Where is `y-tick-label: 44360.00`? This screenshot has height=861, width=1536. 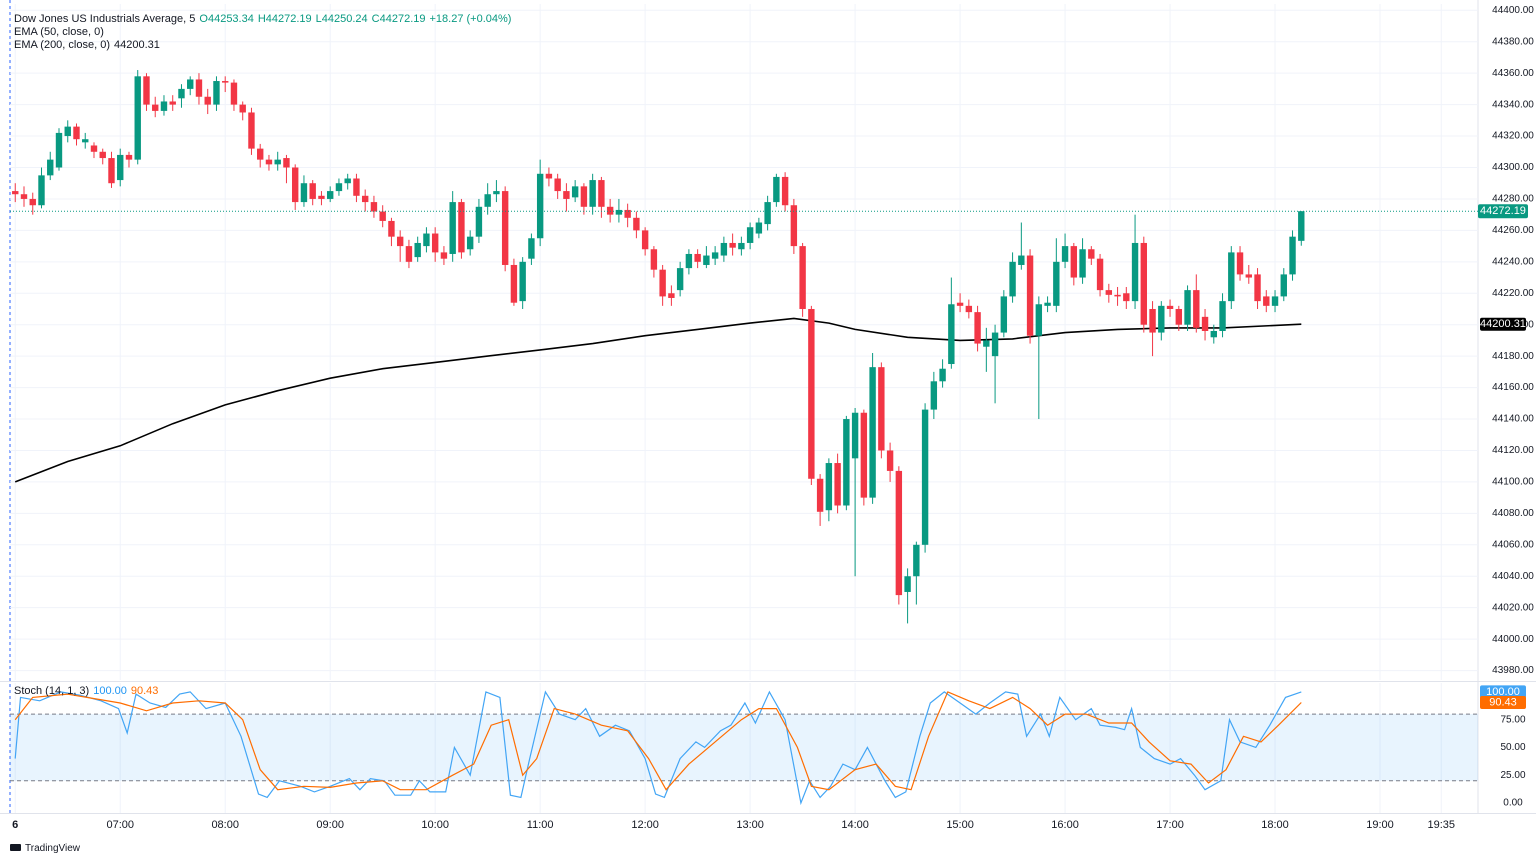 y-tick-label: 44360.00 is located at coordinates (1513, 73).